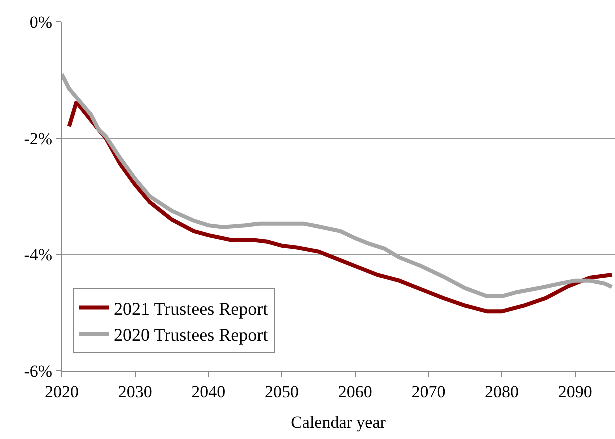 Image resolution: width=615 pixels, height=439 pixels. Describe the element at coordinates (41, 22) in the screenshot. I see `y-tick-label: 0%` at that location.